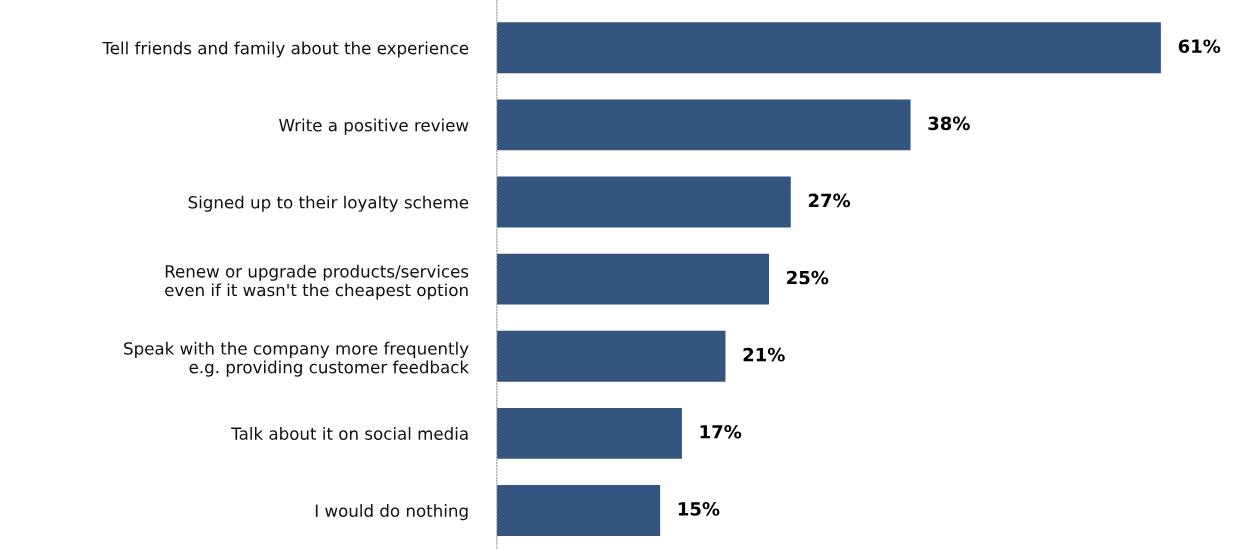 The width and height of the screenshot is (1239, 549). I want to click on data-label: 21%, so click(764, 354).